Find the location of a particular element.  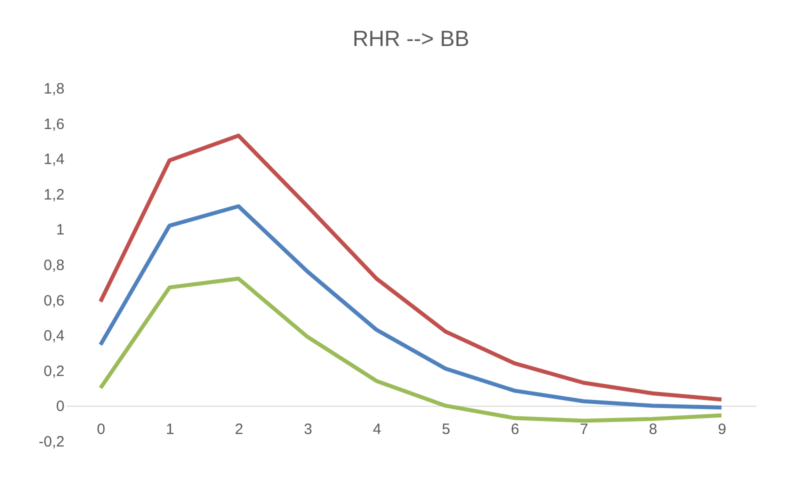

y-tick-label: 1,6 is located at coordinates (54, 124).